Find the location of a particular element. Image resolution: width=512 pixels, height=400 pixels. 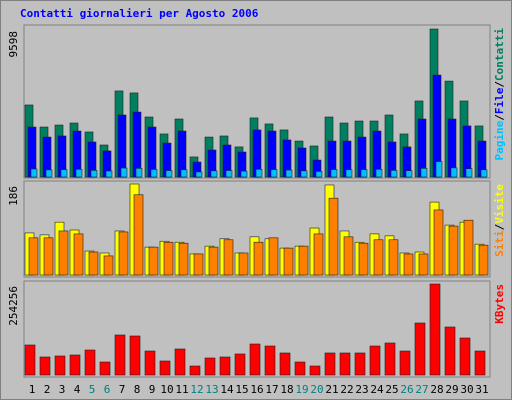

legend-entry: KBytes is located at coordinates (499, 304).